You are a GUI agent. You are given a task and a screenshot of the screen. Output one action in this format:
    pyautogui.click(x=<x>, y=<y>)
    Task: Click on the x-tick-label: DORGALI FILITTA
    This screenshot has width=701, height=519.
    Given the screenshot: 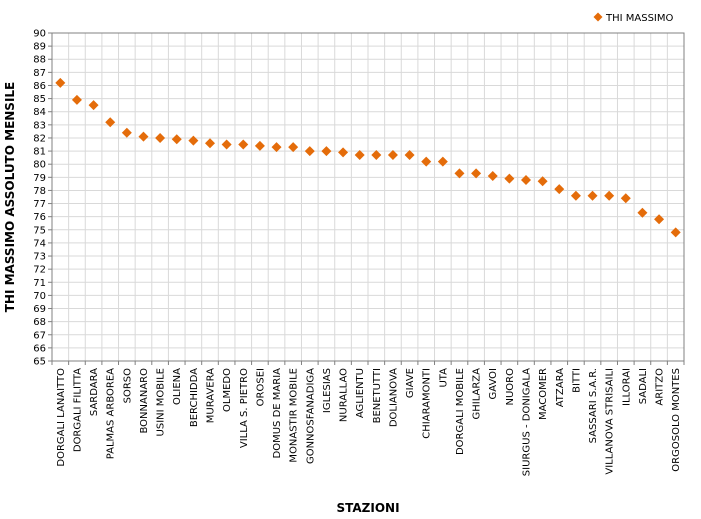 What is the action you would take?
    pyautogui.click(x=77, y=410)
    